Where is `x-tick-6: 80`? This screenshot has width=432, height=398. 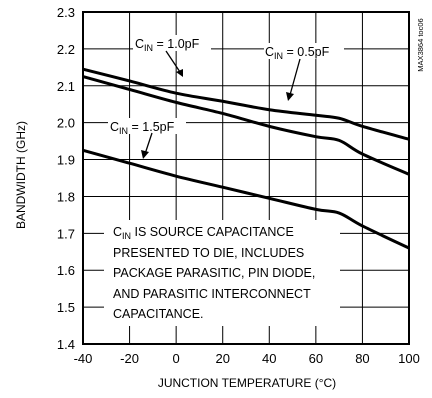 x-tick-6: 80 is located at coordinates (362, 358).